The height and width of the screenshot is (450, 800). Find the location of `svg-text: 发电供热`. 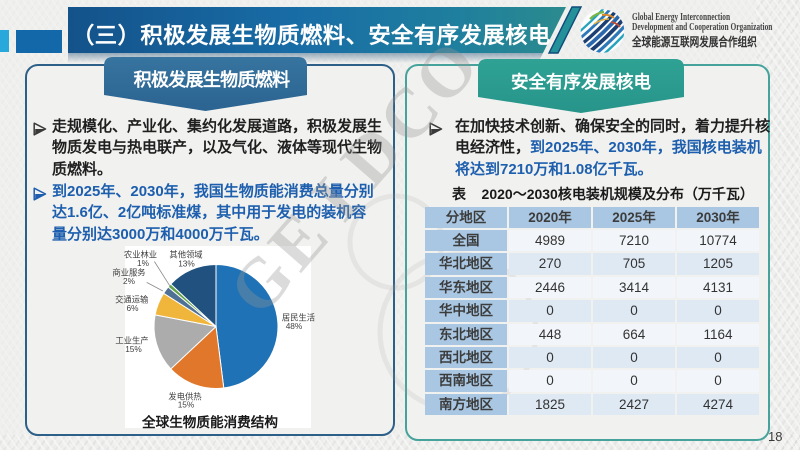

svg-text: 发电供热 is located at coordinates (185, 397).